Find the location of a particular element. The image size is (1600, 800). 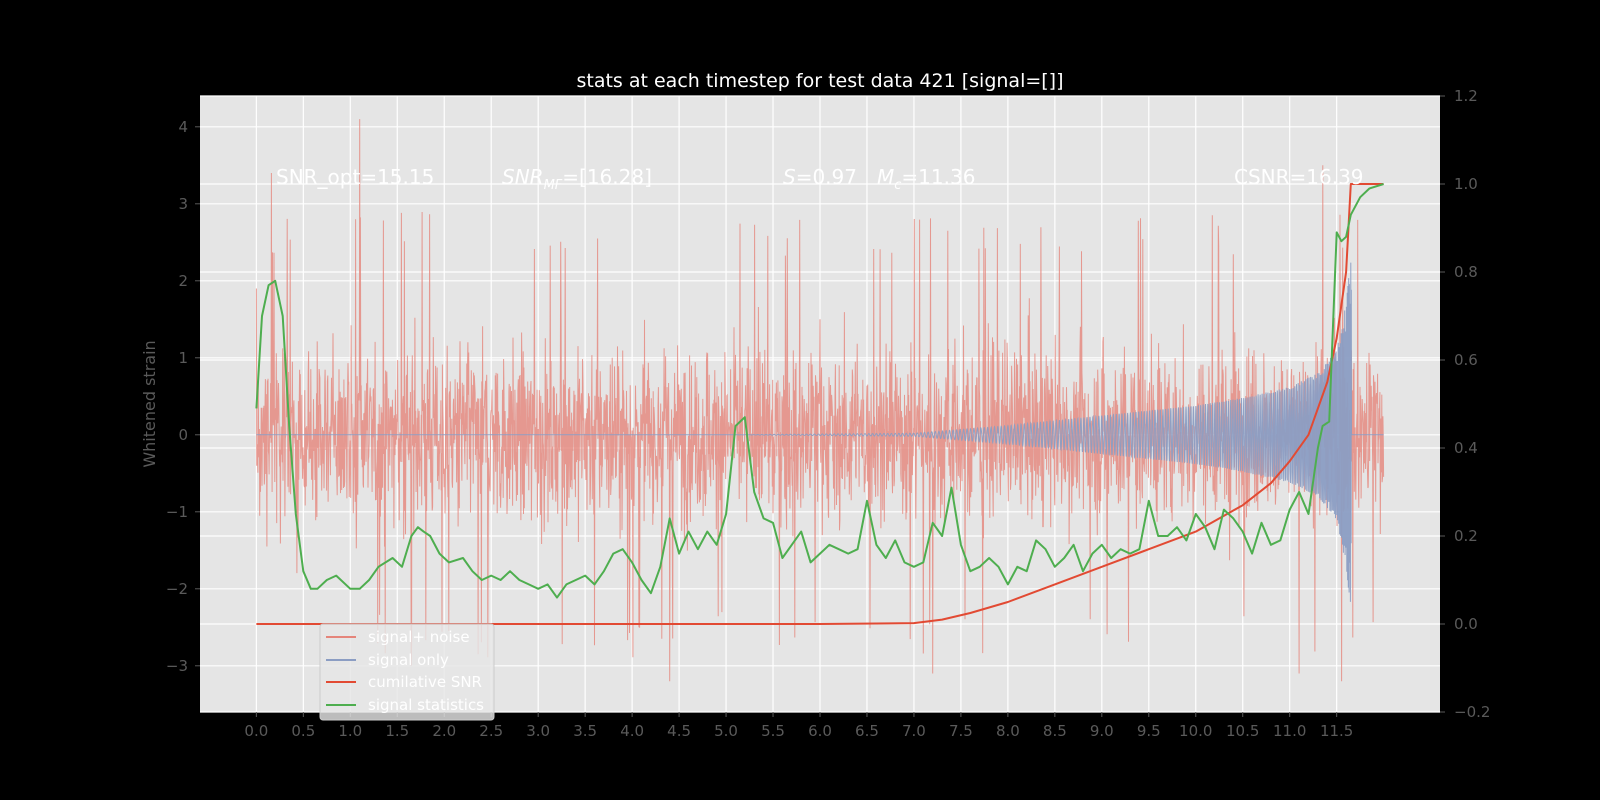

x-tick-label: 11.0 is located at coordinates (1289, 731).